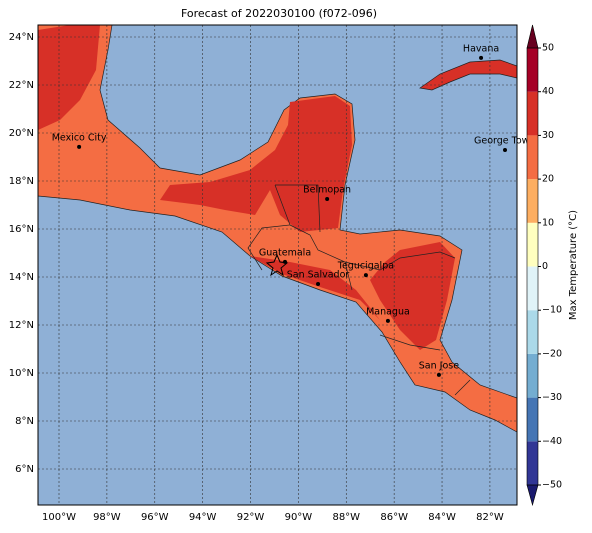 This screenshot has height=533, width=592. What do you see at coordinates (203, 517) in the screenshot?
I see `lon-tick-label: 94°W` at bounding box center [203, 517].